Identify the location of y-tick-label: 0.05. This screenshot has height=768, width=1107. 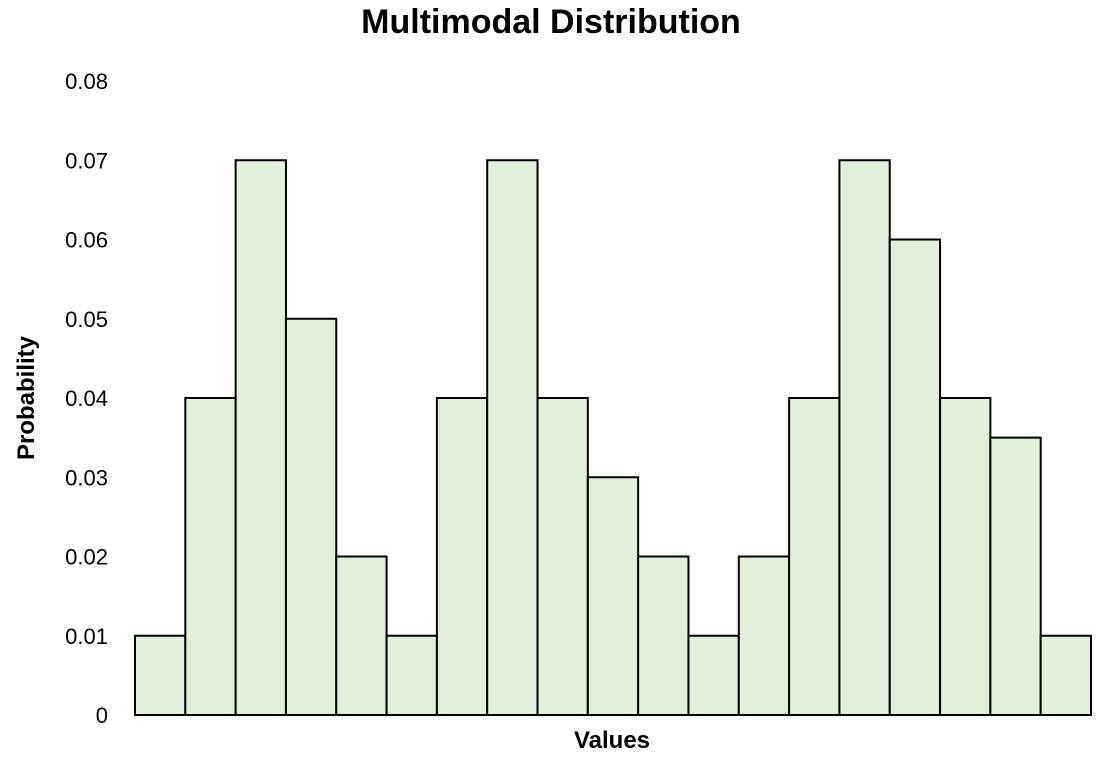
(86, 319).